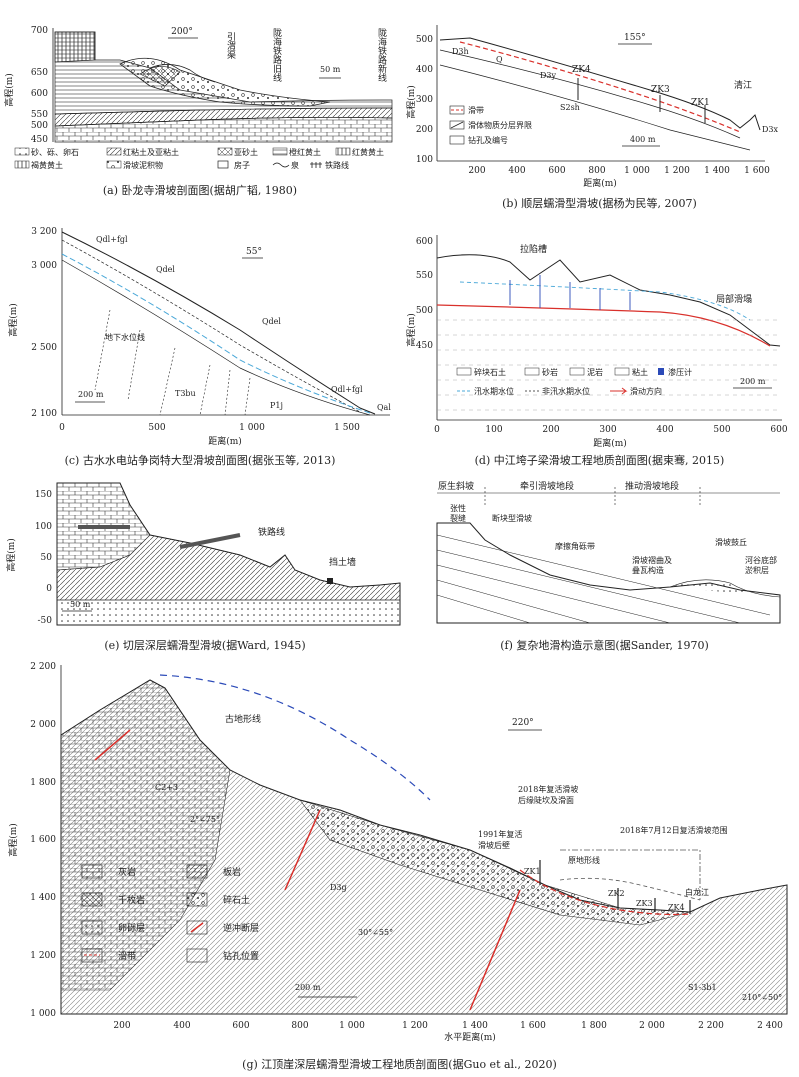  What do you see at coordinates (43, 527) in the screenshot?
I see `e-ytick-1: 100` at bounding box center [43, 527].